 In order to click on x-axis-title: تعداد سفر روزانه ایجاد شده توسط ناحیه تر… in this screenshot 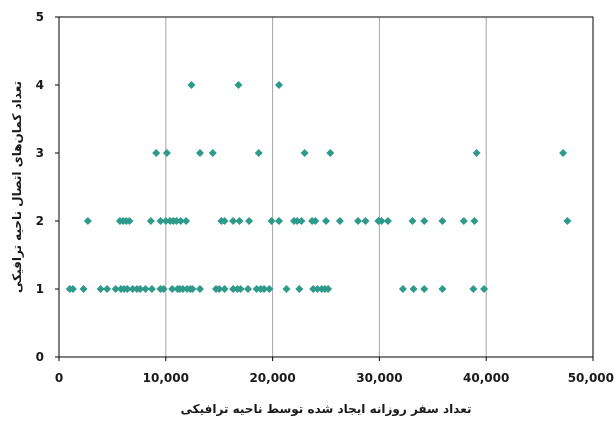, I will do `click(325, 409)`.